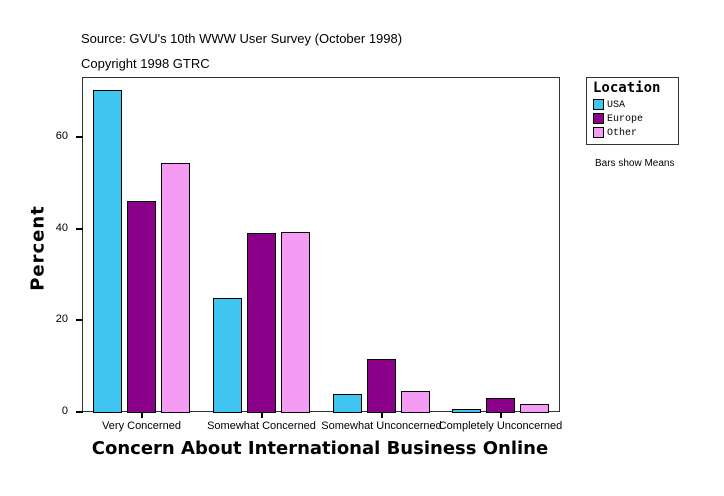 The width and height of the screenshot is (724, 496). I want to click on legend-label: USA, so click(616, 106).